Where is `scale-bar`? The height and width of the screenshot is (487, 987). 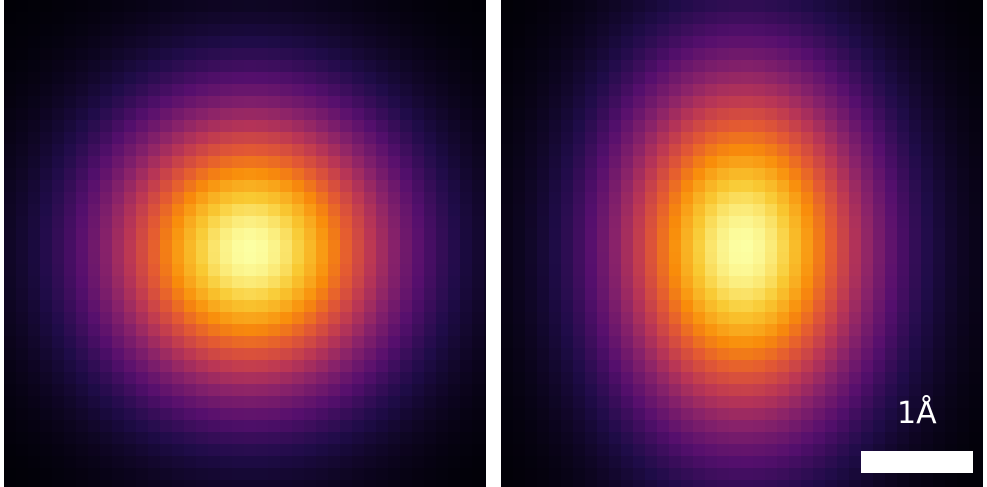
scale-bar is located at coordinates (917, 462).